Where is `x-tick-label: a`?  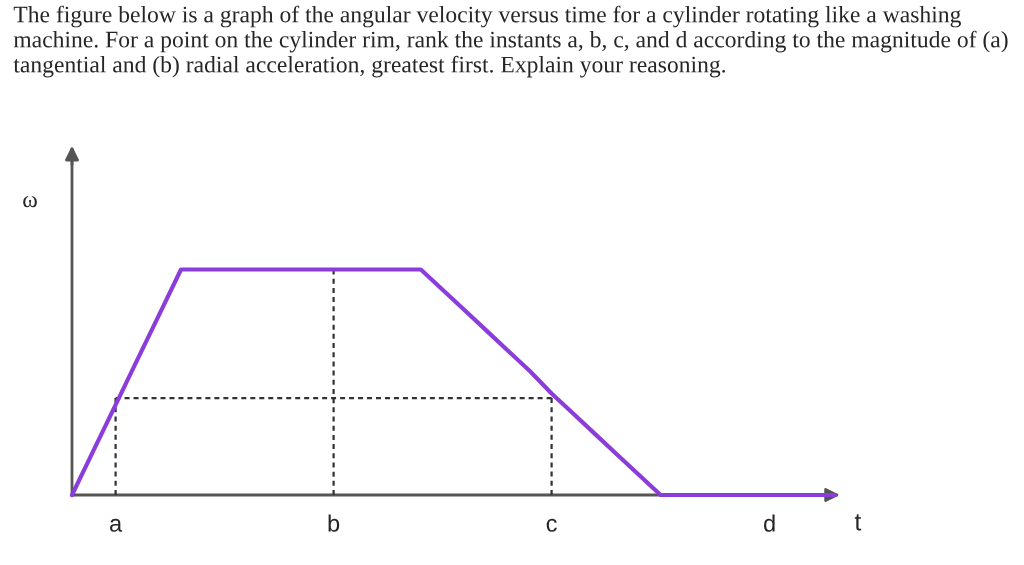 x-tick-label: a is located at coordinates (116, 525).